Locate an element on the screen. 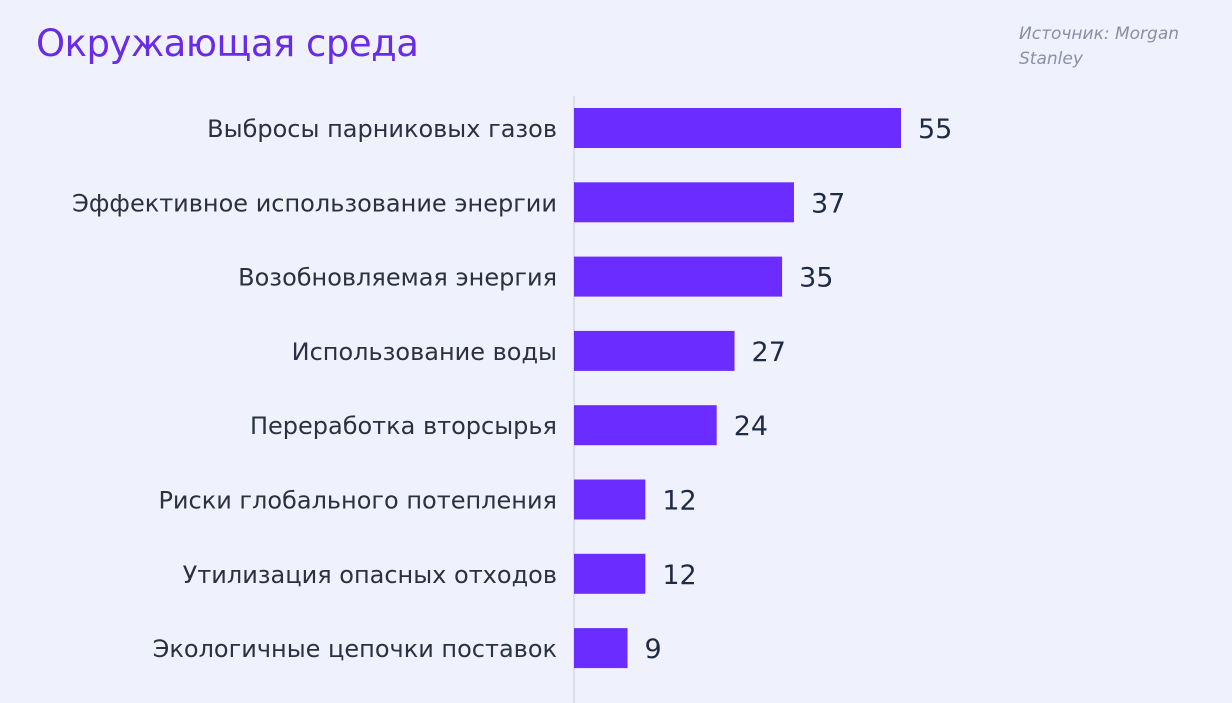  value-label: 9 is located at coordinates (653, 649).